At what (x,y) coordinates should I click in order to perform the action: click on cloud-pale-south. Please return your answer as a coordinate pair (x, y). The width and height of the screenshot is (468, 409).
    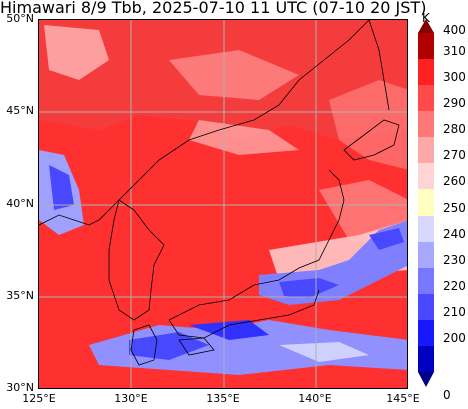
    Looking at the image, I should click on (324, 352).